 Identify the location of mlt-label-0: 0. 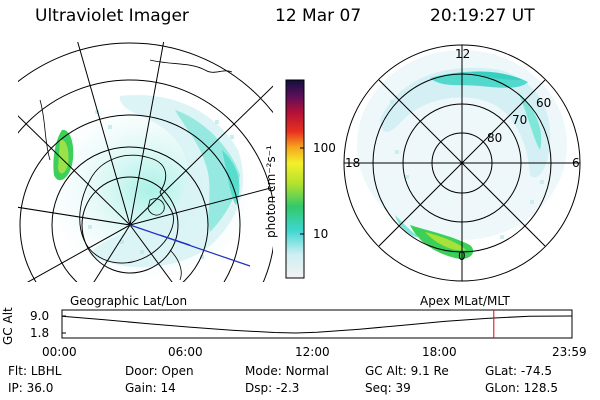
(462, 256).